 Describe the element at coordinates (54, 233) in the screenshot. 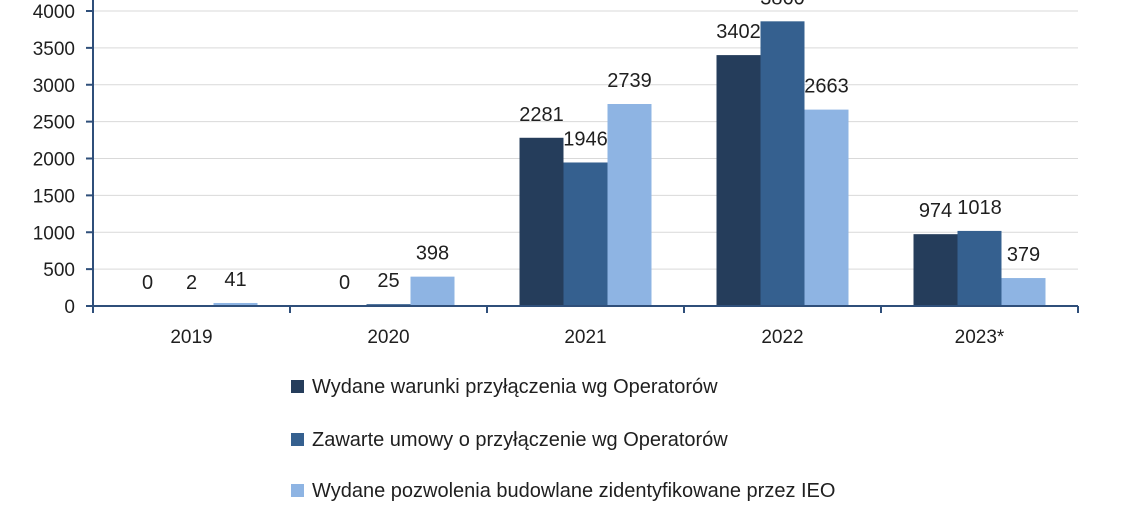

I see `y-tick-label: 1000` at that location.